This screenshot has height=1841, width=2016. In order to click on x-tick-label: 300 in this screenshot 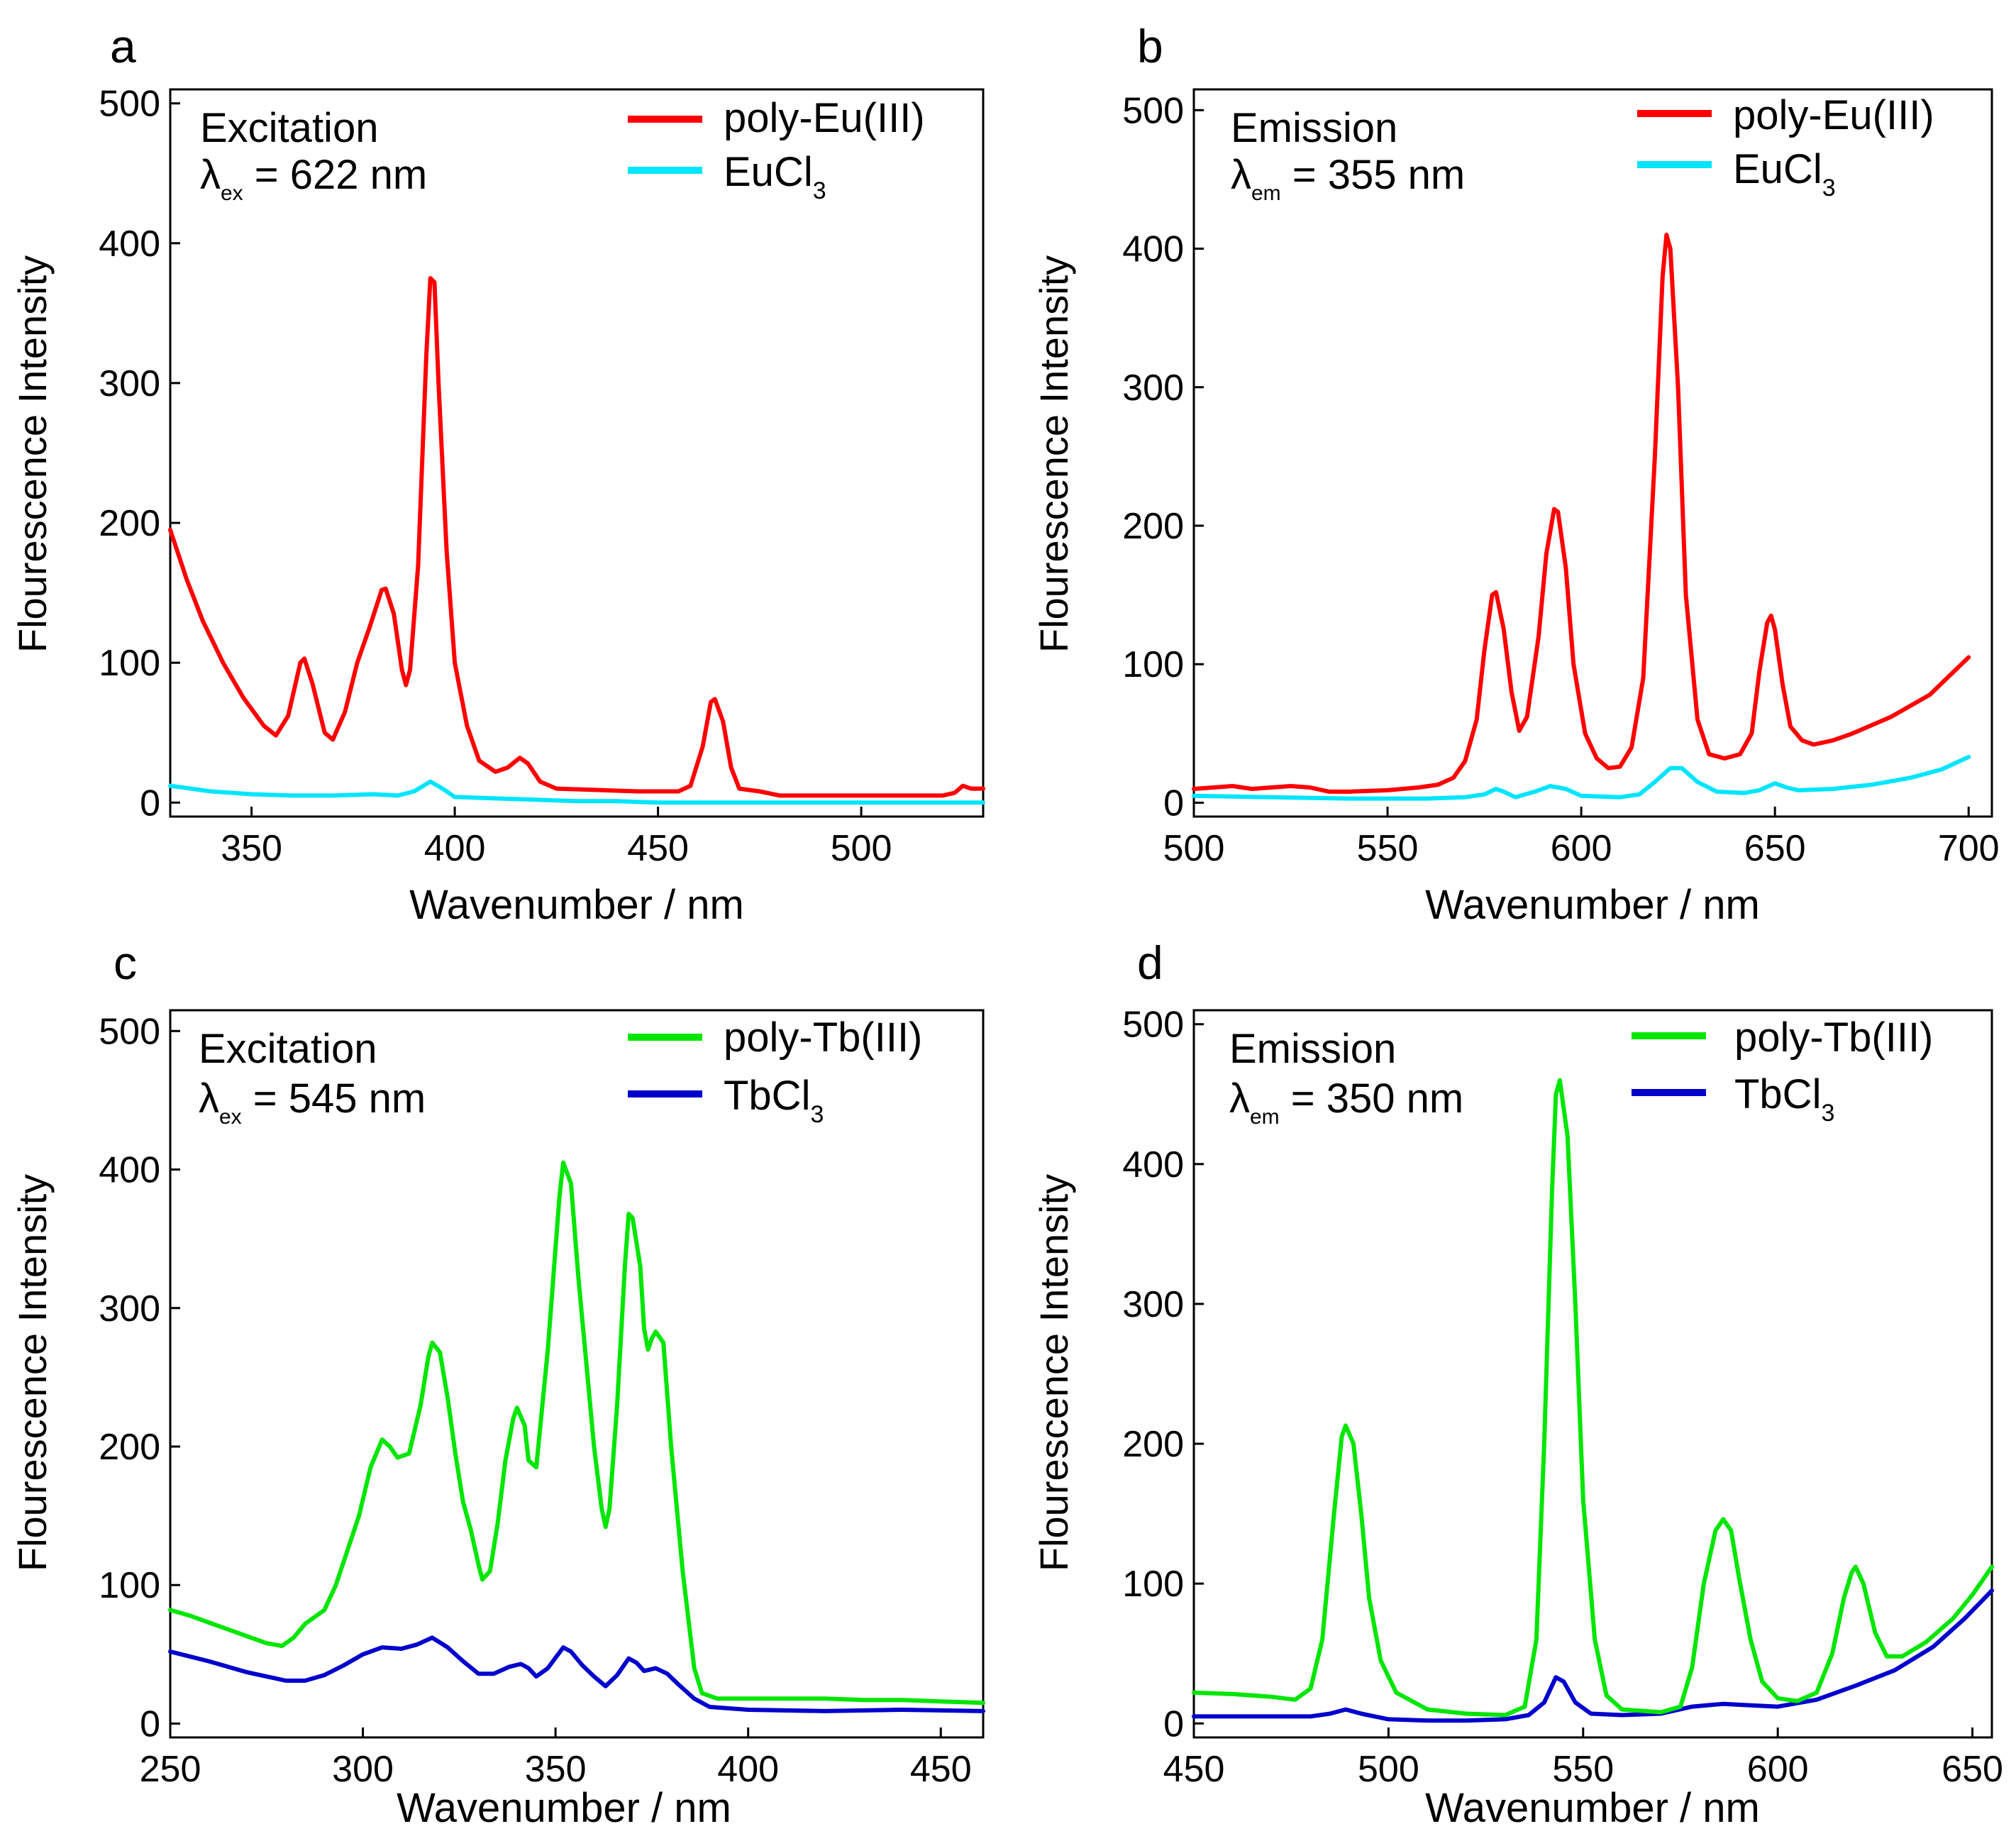, I will do `click(363, 1769)`.